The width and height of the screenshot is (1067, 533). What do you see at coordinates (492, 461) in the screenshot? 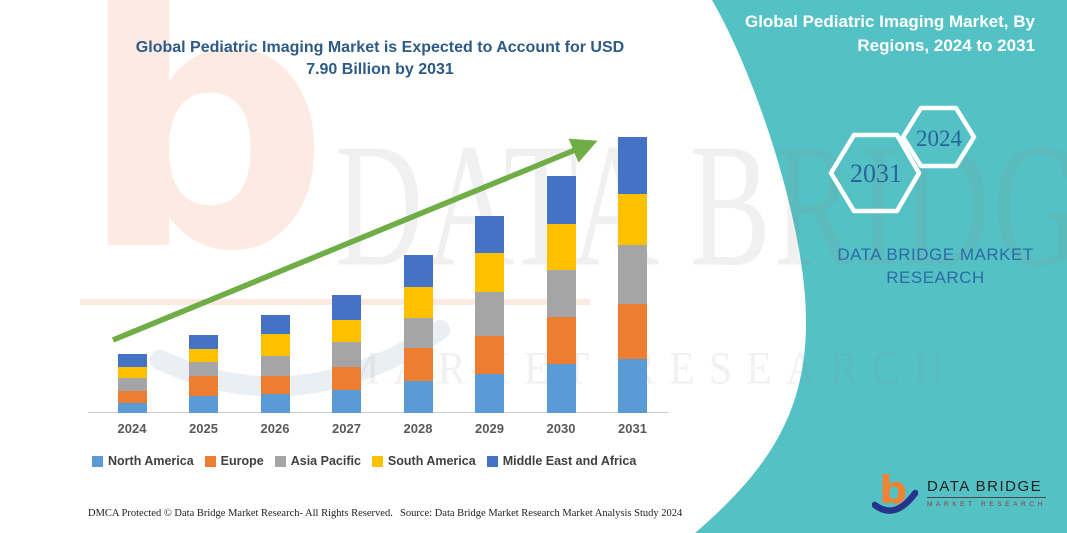
I see `legend-swatch-middle-east-and-africa` at bounding box center [492, 461].